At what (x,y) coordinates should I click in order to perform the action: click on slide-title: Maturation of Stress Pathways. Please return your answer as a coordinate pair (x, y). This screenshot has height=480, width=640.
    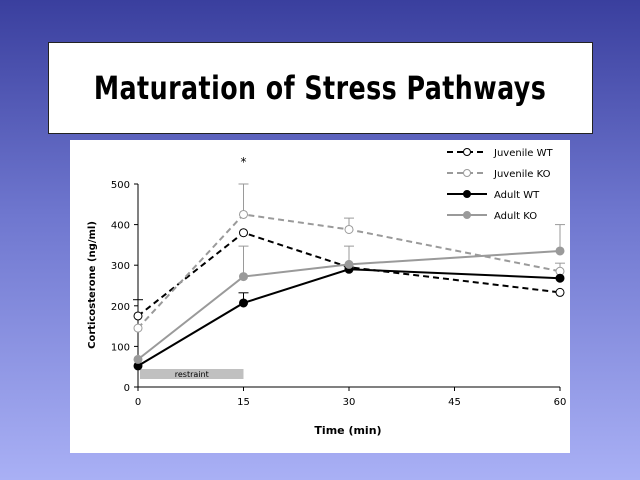
    Looking at the image, I should click on (320, 88).